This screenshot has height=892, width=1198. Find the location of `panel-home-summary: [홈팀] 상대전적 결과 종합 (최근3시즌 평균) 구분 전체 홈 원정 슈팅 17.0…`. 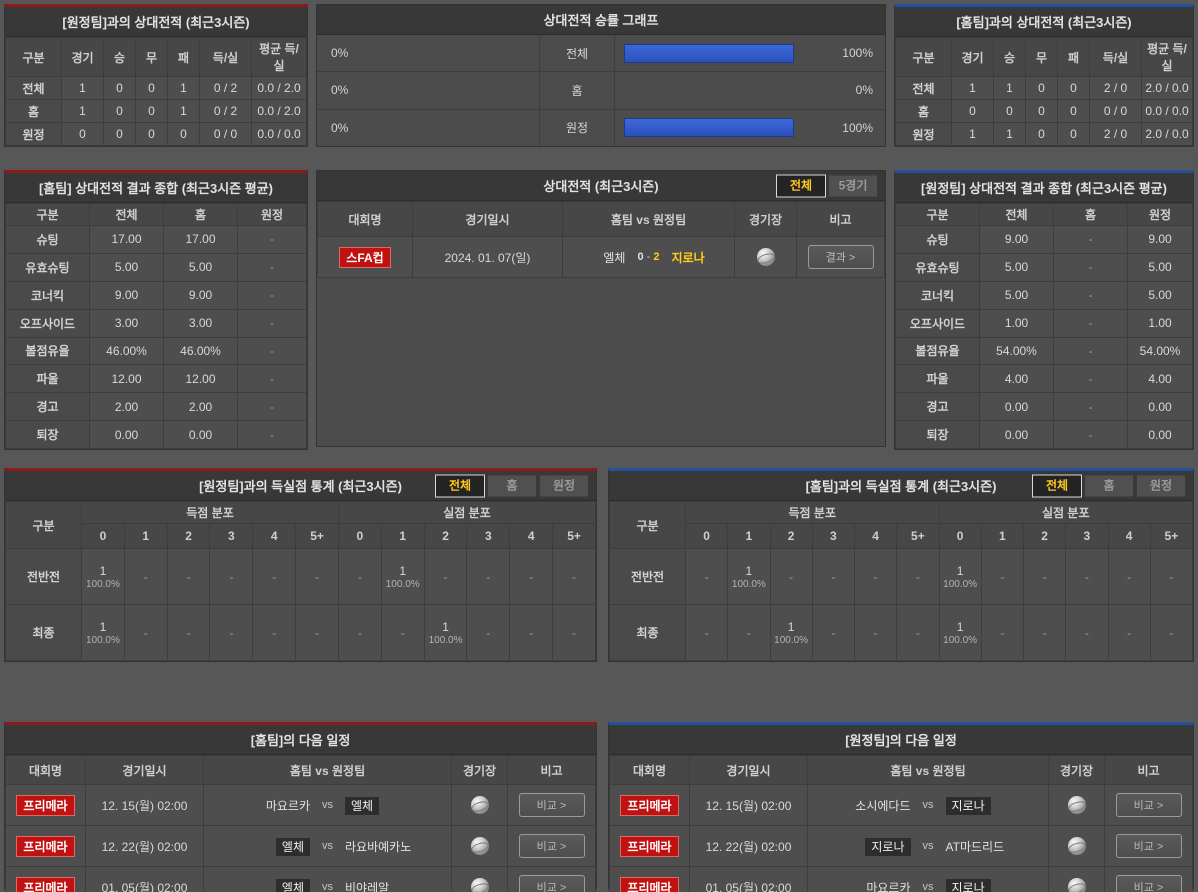

panel-home-summary: [홈팀] 상대전적 결과 종합 (최근3시즌 평균) 구분 전체 홈 원정 슈팅 17.0… is located at coordinates (156, 310).